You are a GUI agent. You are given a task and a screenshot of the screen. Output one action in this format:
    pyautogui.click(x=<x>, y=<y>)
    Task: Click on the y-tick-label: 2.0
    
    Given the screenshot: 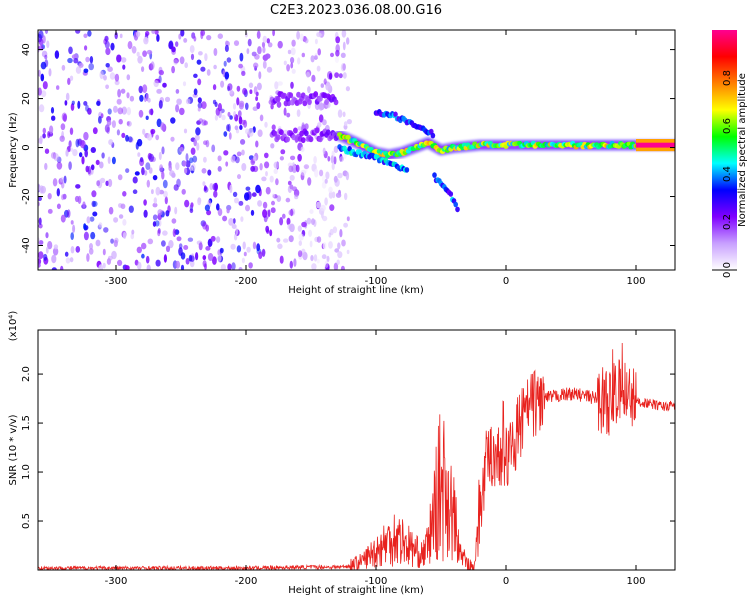 What is the action you would take?
    pyautogui.click(x=26, y=374)
    